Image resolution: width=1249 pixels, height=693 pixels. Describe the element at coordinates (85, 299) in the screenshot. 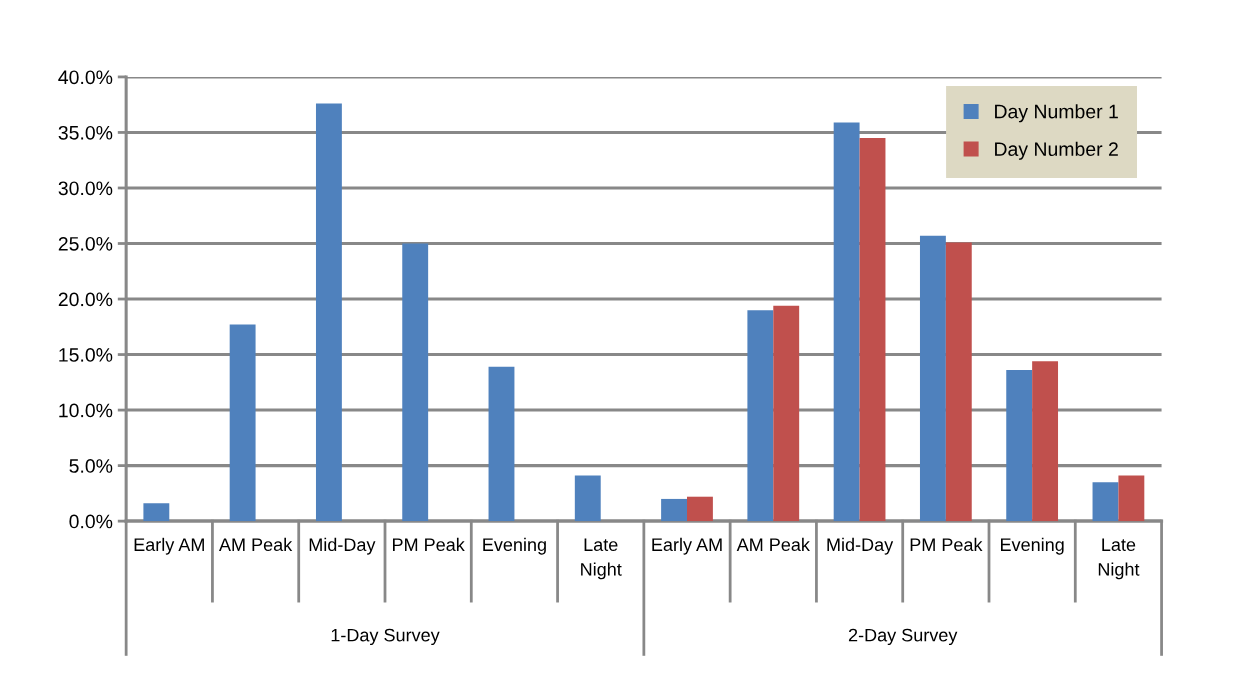

I see `y-tick-label: 20.0%` at that location.